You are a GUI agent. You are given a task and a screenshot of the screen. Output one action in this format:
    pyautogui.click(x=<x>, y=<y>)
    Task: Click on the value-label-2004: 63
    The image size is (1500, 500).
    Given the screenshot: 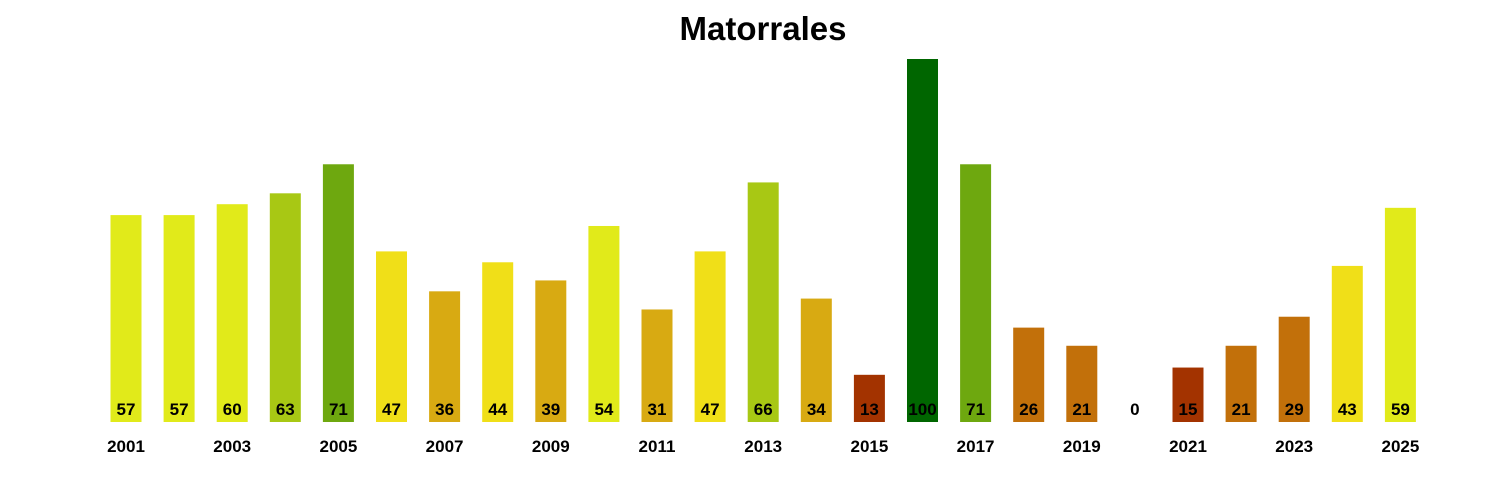 What is the action you would take?
    pyautogui.click(x=285, y=409)
    